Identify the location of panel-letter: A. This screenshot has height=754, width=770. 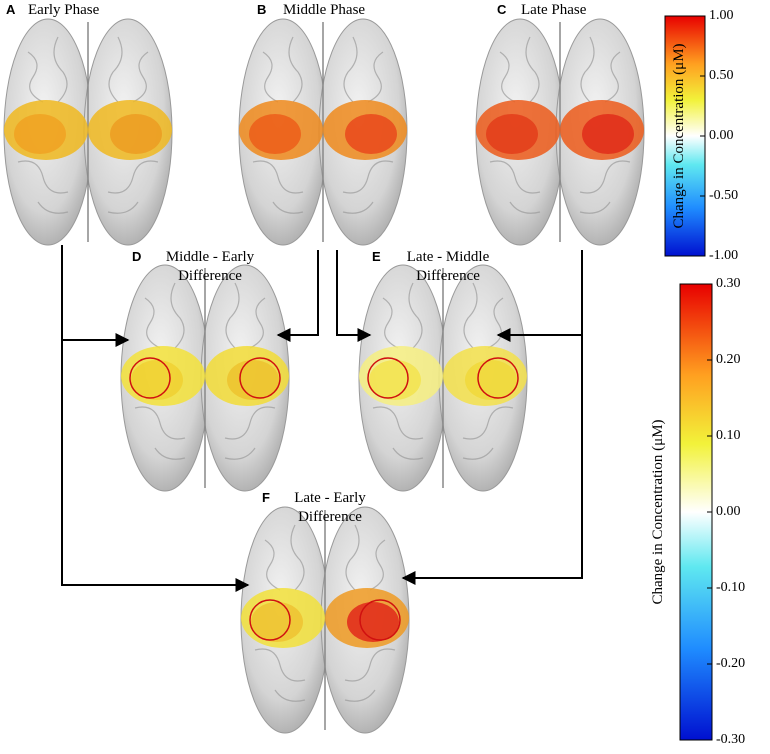
(11, 9).